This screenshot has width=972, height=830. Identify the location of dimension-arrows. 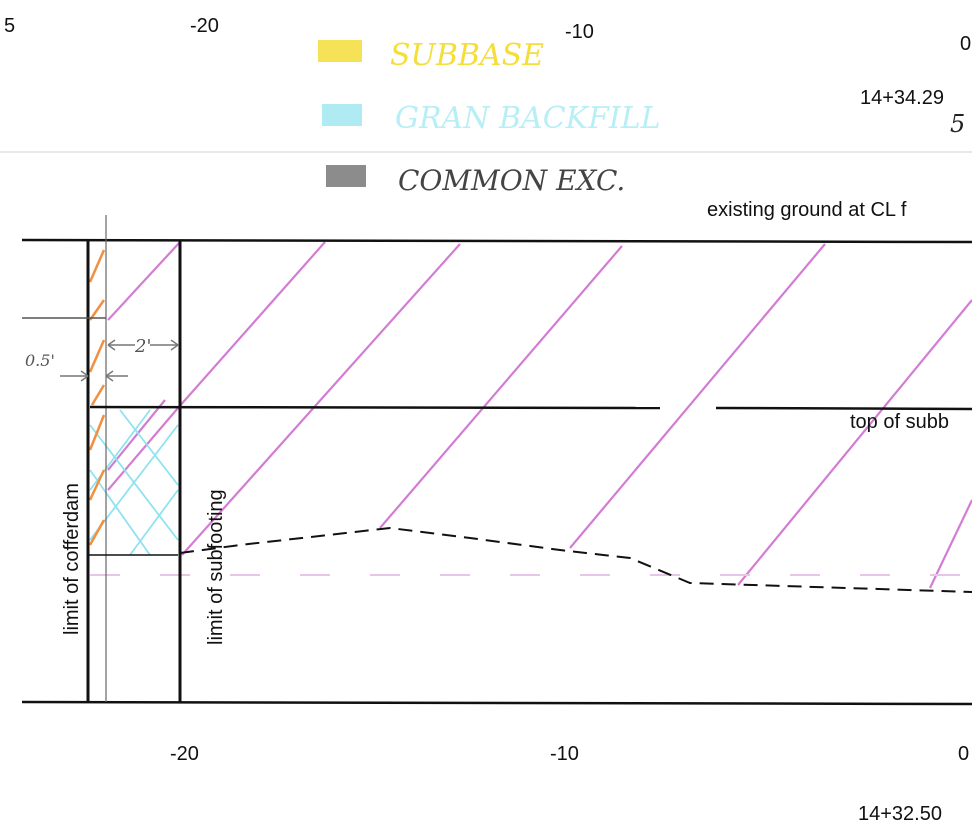
(119, 360).